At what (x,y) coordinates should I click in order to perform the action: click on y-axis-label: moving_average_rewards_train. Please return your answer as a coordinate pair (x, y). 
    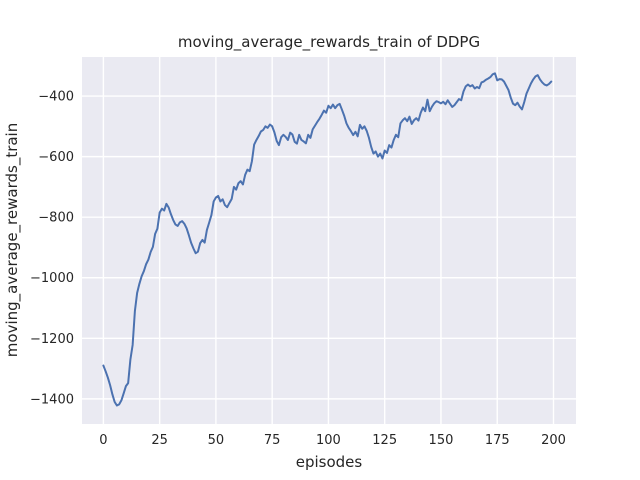
    Looking at the image, I should click on (12, 240).